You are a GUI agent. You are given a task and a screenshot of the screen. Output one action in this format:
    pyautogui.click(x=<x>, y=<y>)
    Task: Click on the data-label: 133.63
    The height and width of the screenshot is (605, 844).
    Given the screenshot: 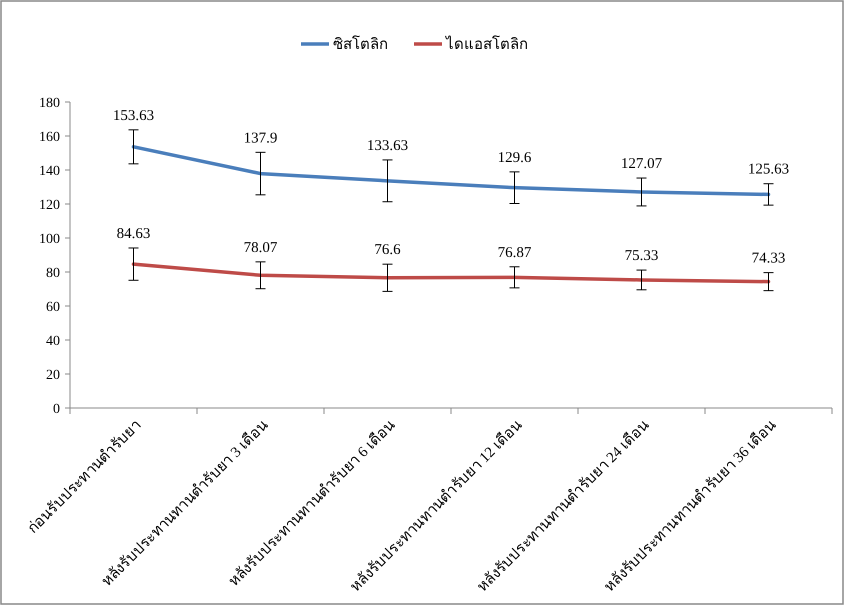 What is the action you would take?
    pyautogui.click(x=387, y=146)
    